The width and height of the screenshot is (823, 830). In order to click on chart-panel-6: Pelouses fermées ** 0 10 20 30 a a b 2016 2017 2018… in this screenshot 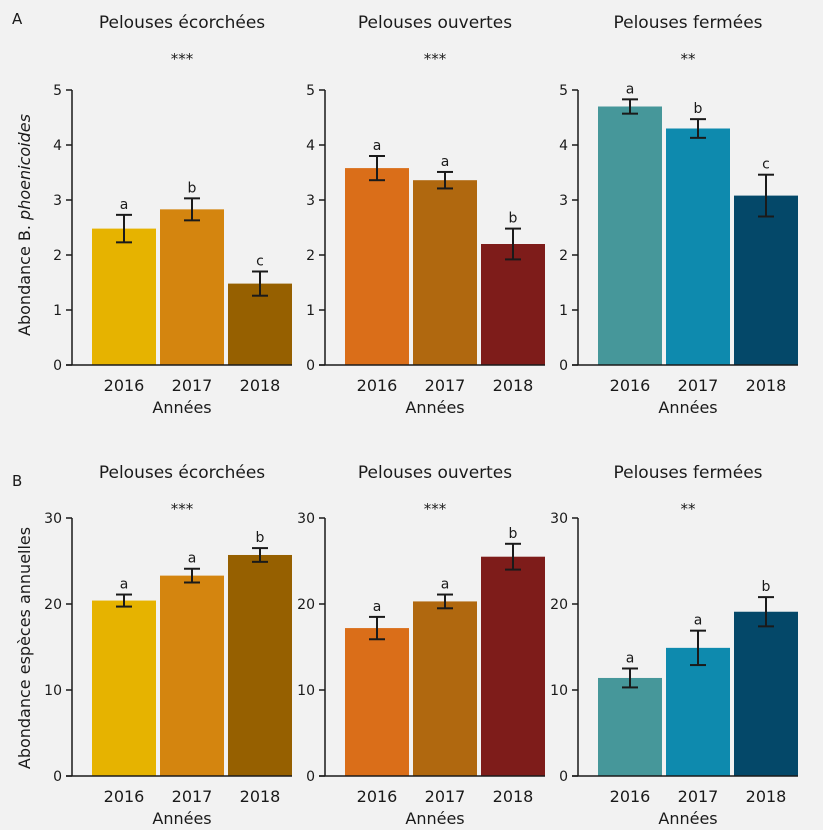, I will do `click(674, 645)`.